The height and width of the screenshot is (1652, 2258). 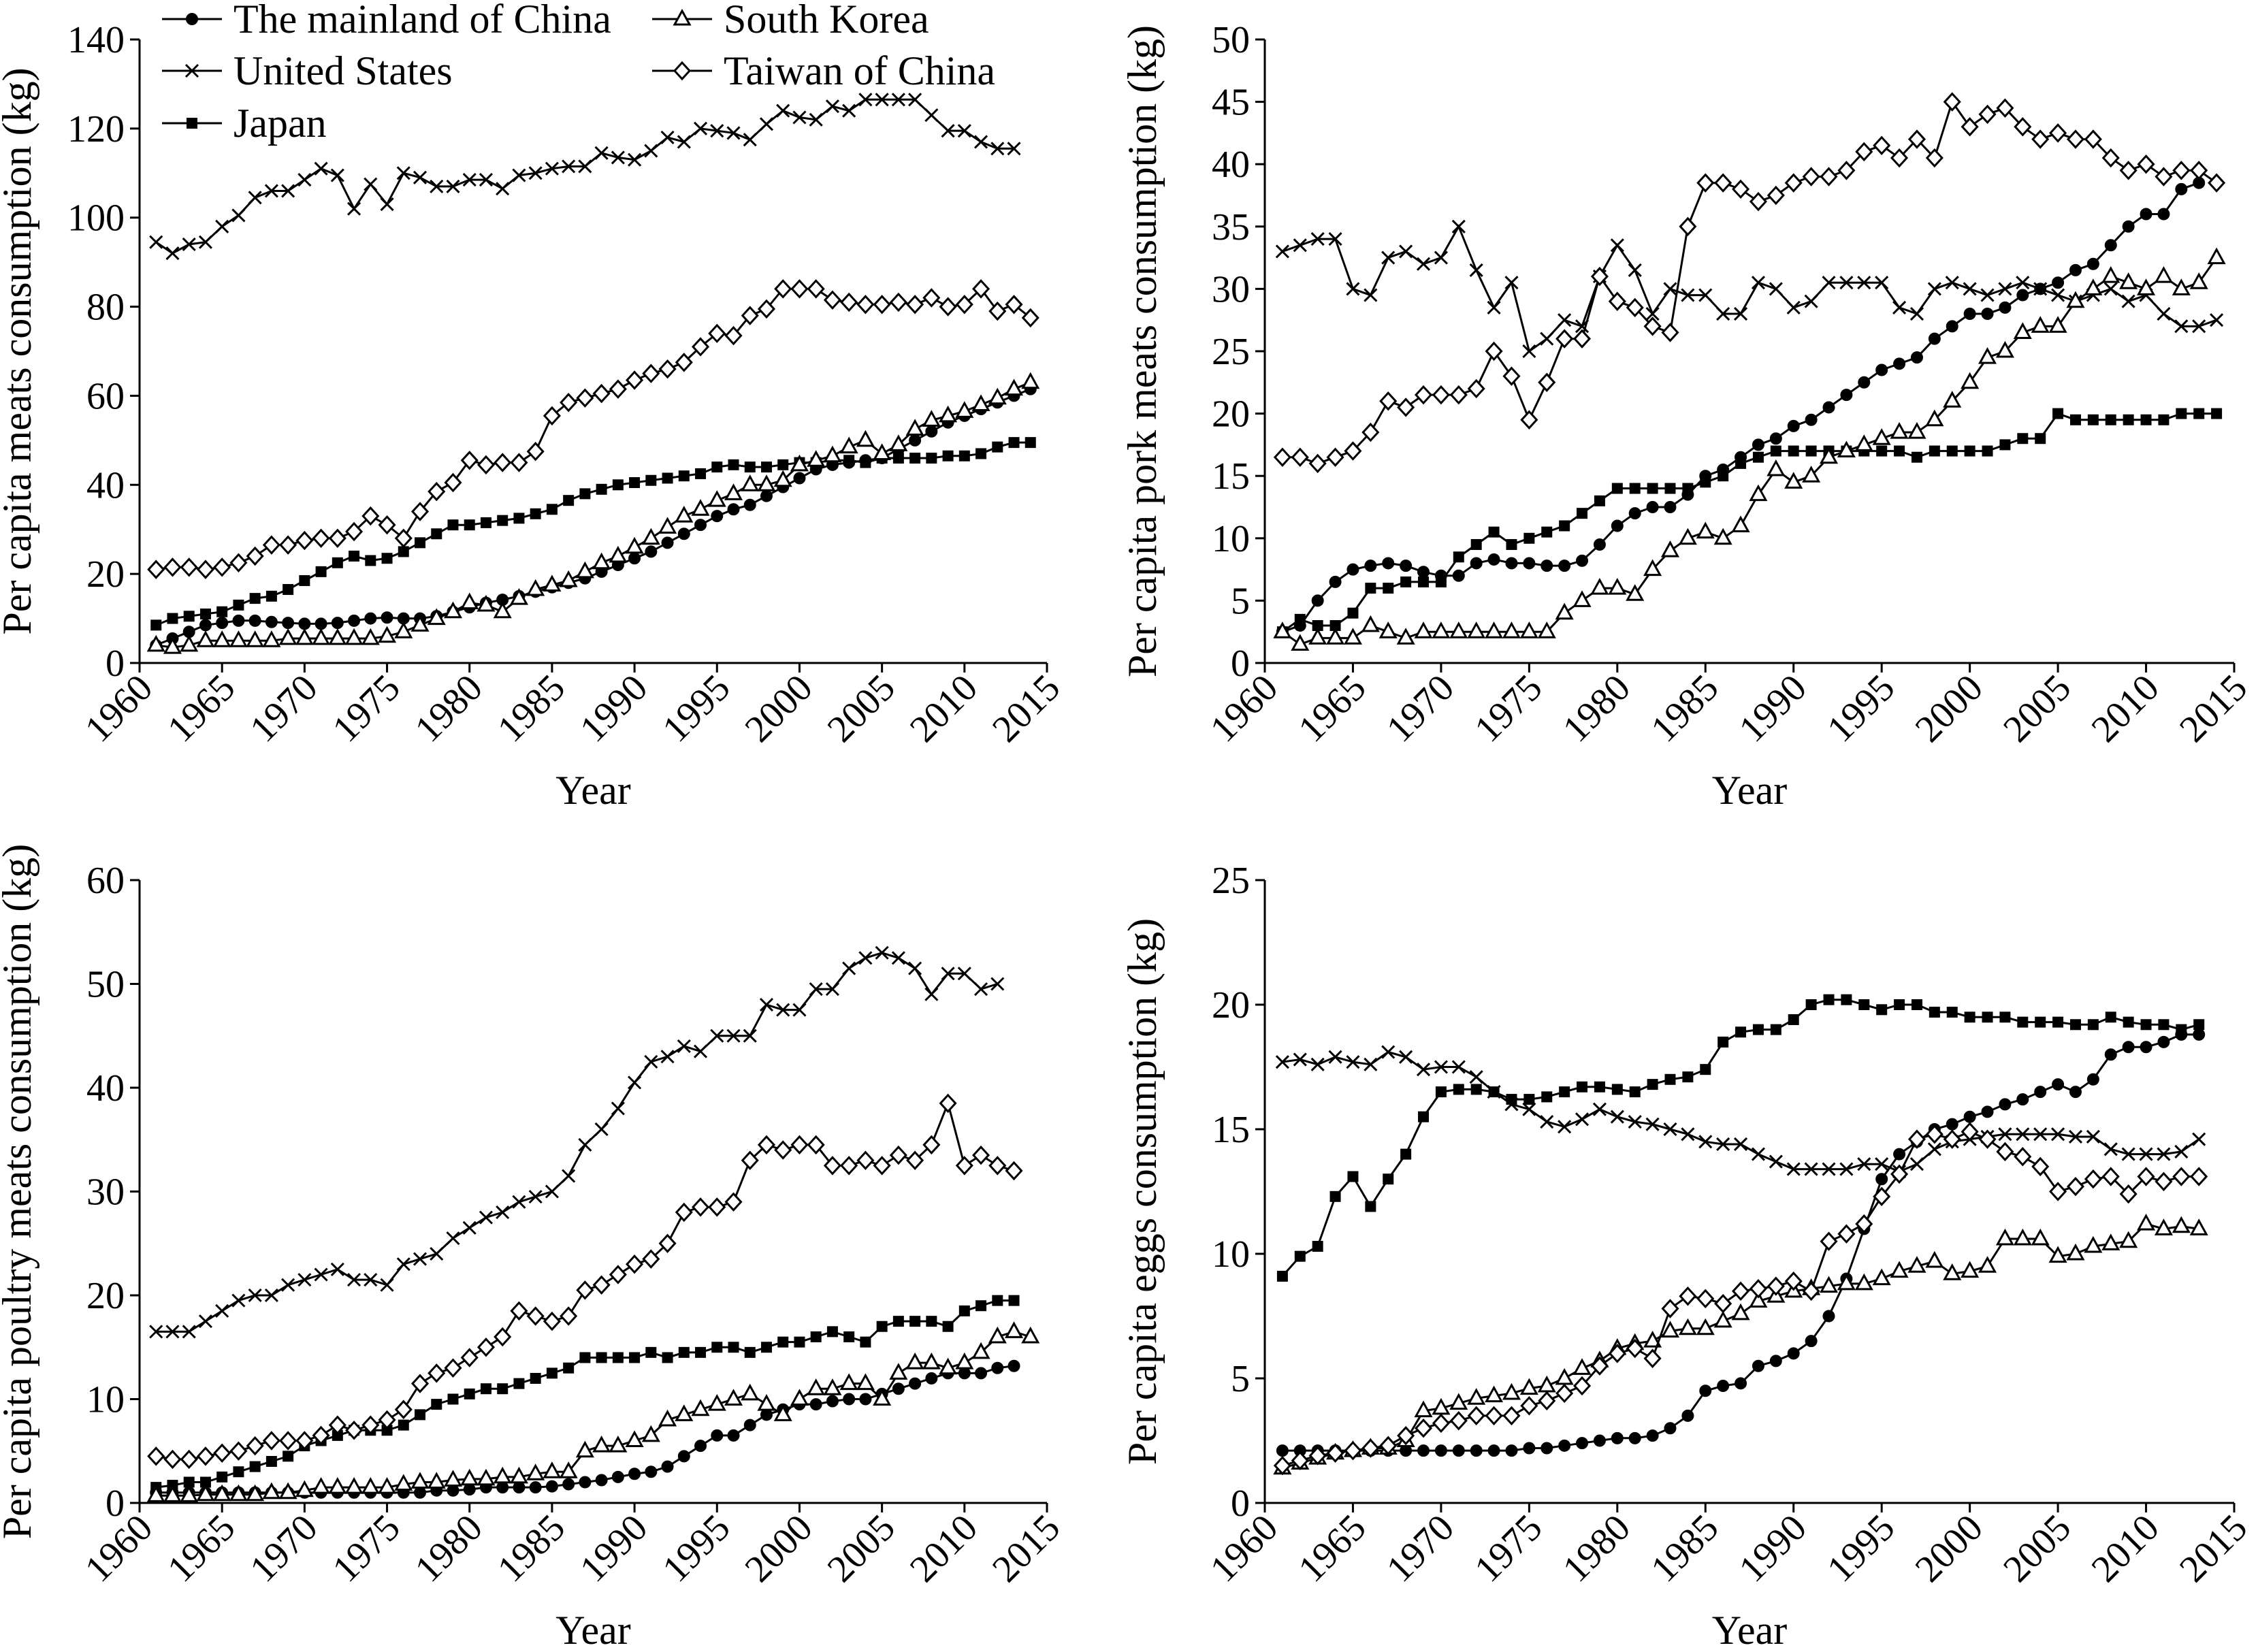 What do you see at coordinates (96, 129) in the screenshot?
I see `y-tick-label: 120` at bounding box center [96, 129].